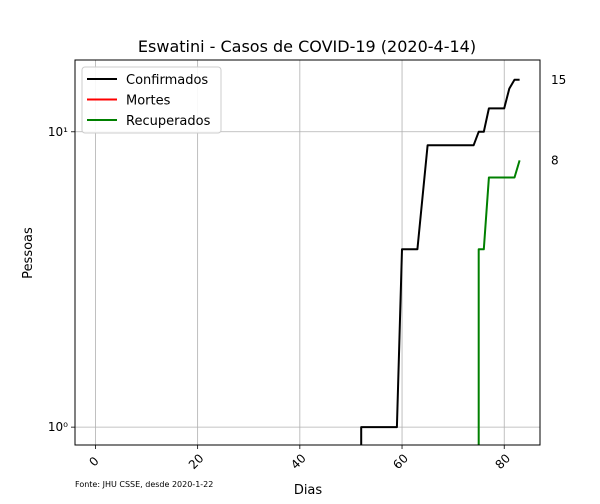 The width and height of the screenshot is (600, 504). What do you see at coordinates (28, 253) in the screenshot?
I see `y-axis-label: Pessoas` at bounding box center [28, 253].